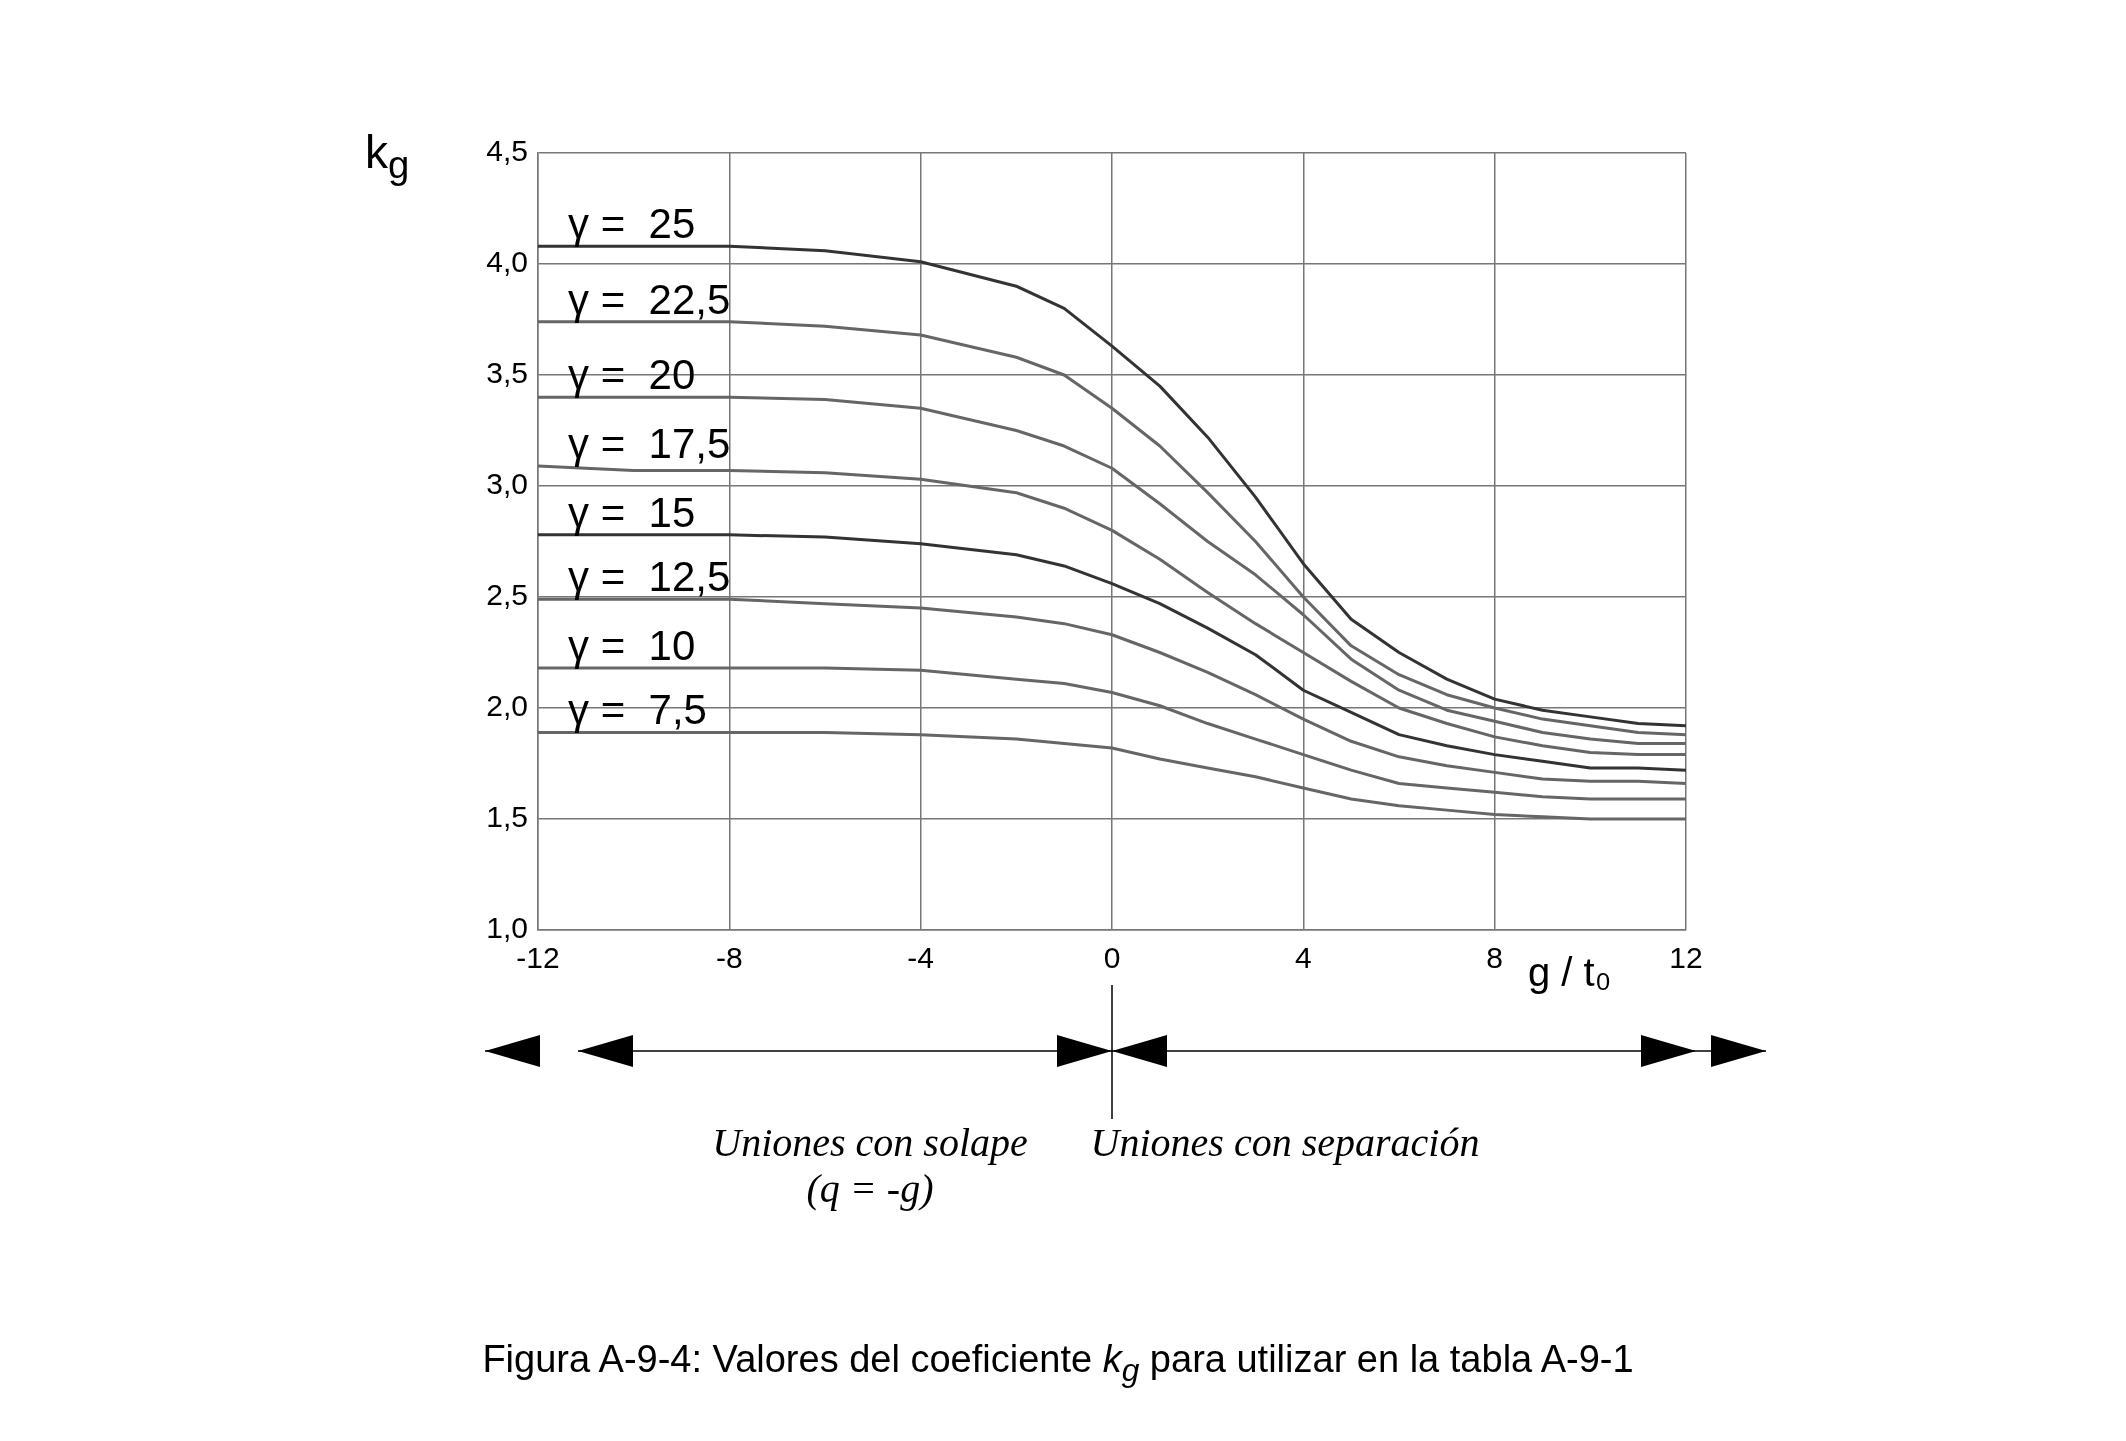 This screenshot has height=1441, width=2126. I want to click on series-label: γ = 7,5, so click(637, 710).